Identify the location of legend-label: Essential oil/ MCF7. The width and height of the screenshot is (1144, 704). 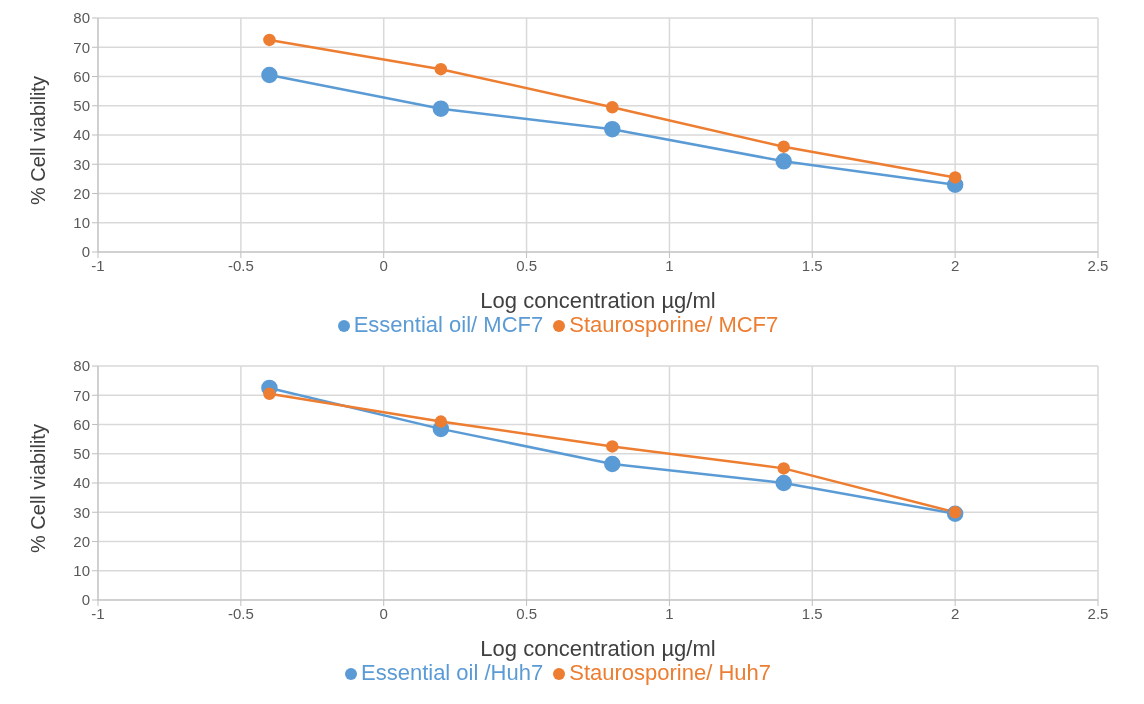
(448, 324).